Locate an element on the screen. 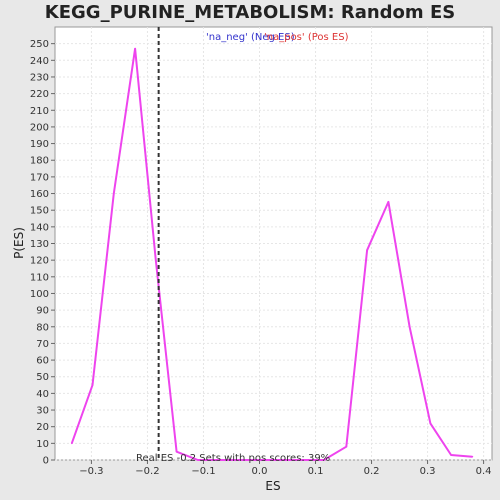  x-tick-label: 0.0 is located at coordinates (260, 471).